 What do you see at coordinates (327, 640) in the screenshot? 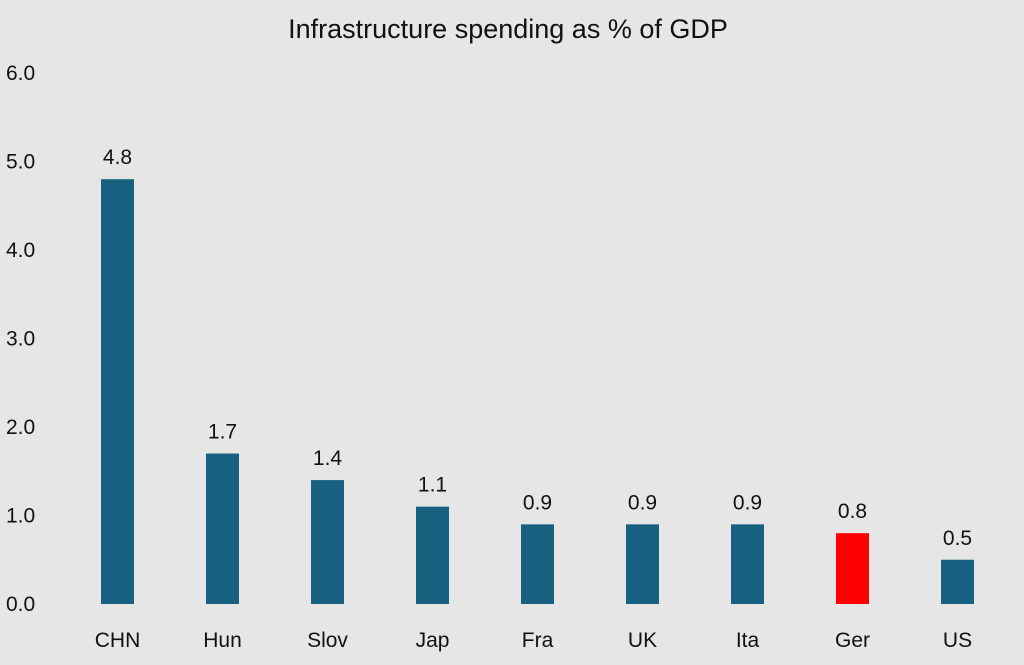
I see `x-tick-label: Slov` at bounding box center [327, 640].